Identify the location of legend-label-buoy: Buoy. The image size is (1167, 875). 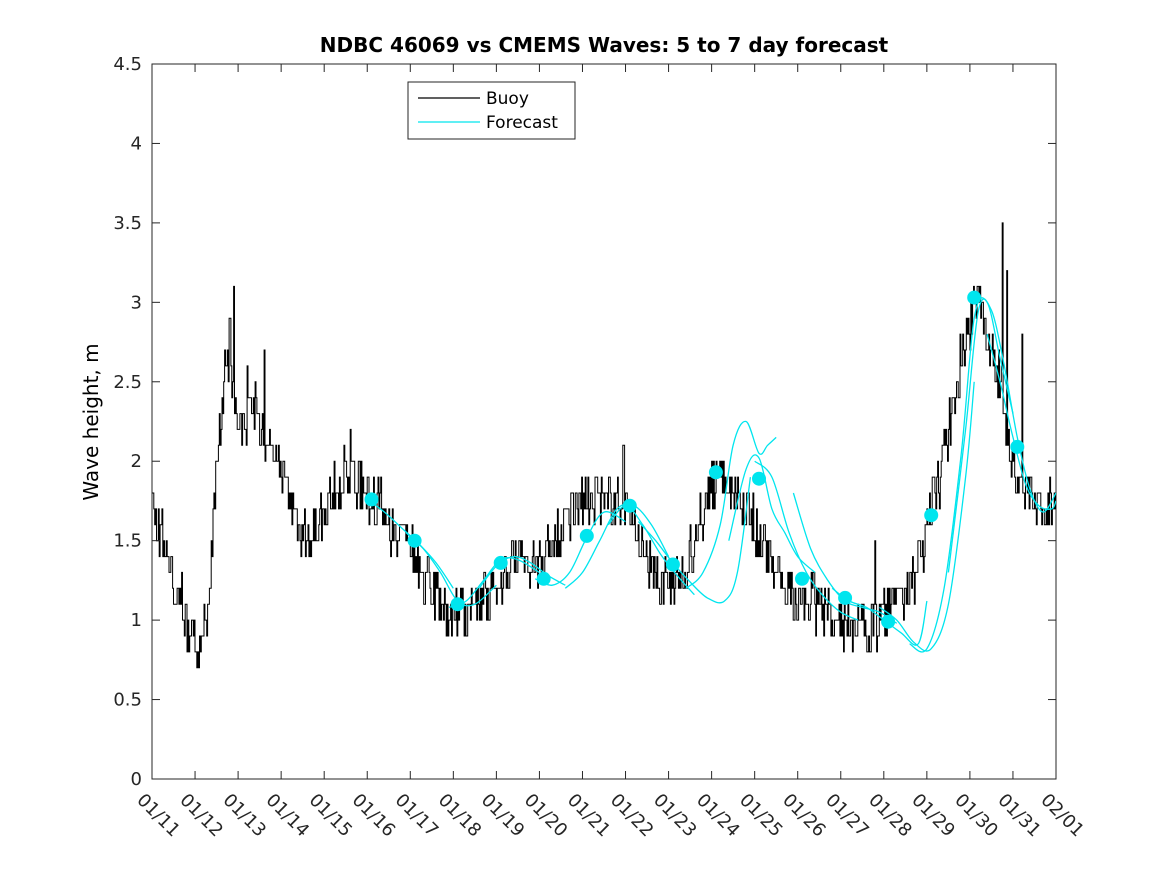
(507, 99).